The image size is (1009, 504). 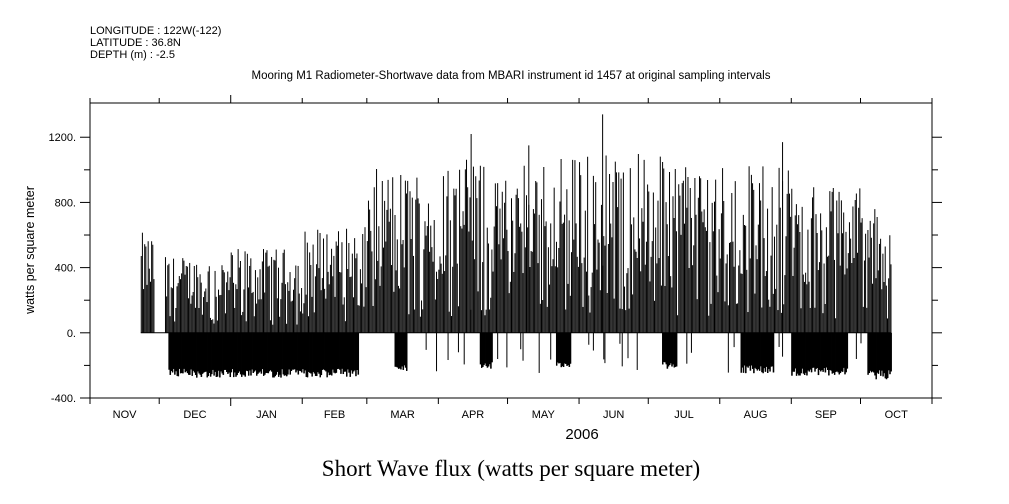 What do you see at coordinates (826, 415) in the screenshot?
I see `x-tick-label: SEP` at bounding box center [826, 415].